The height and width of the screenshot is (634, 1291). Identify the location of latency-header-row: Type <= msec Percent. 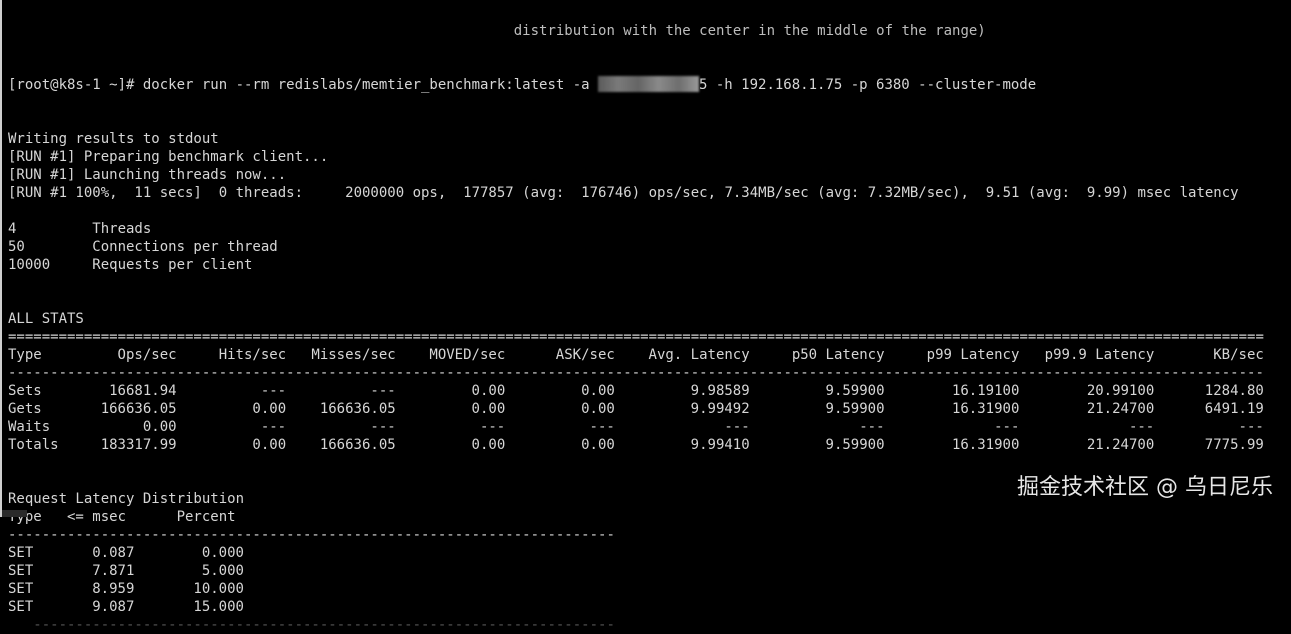
(636, 517).